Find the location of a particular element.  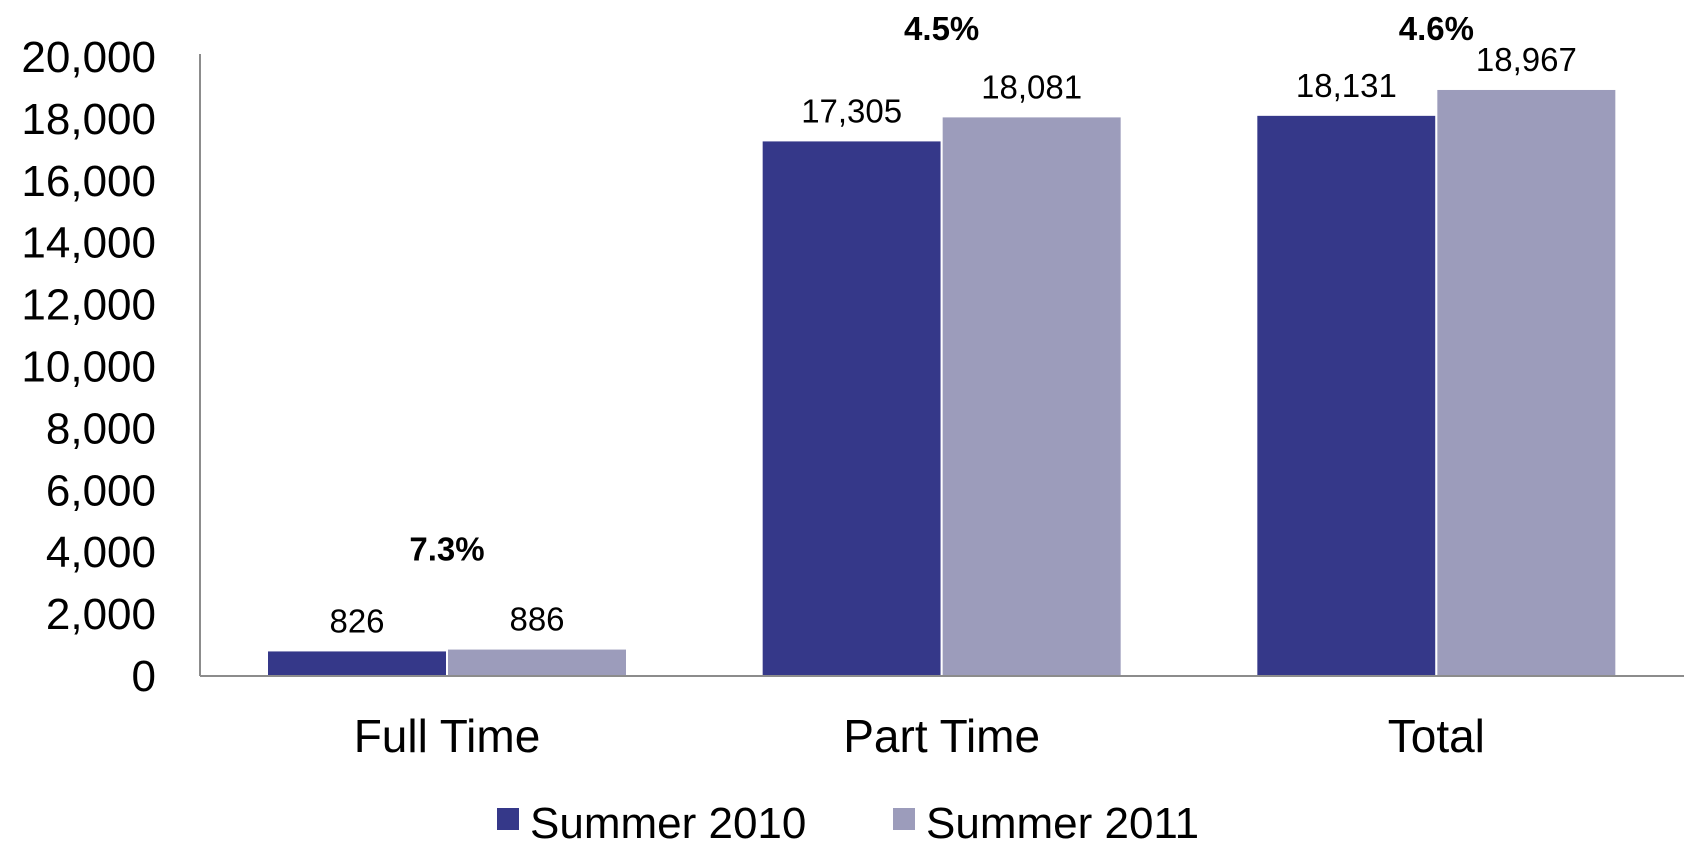

y-tick-label: 8,000 is located at coordinates (101, 428).